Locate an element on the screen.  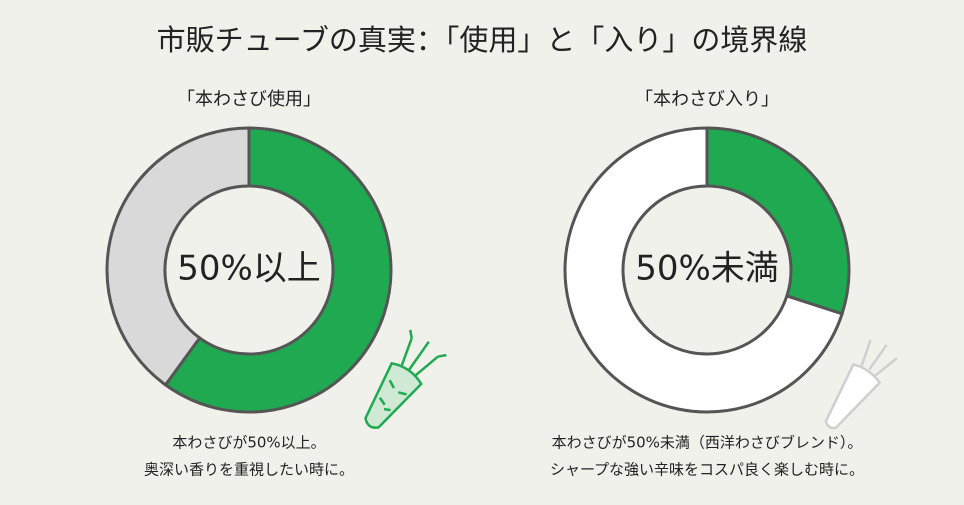
caption: 奥深い香りを重視したい時に。 is located at coordinates (249, 470).